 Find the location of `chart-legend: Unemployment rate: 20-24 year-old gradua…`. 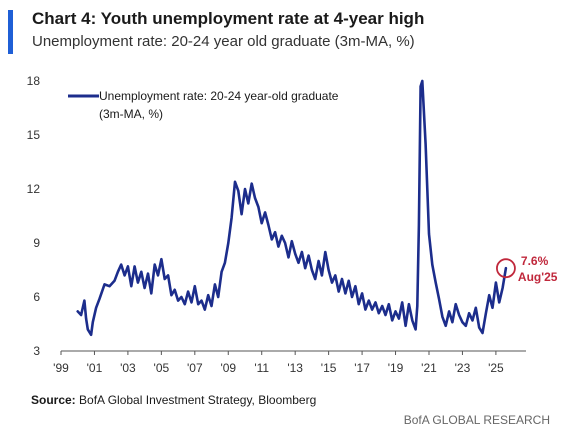

chart-legend: Unemployment rate: 20-24 year-old gradua… is located at coordinates (203, 105).